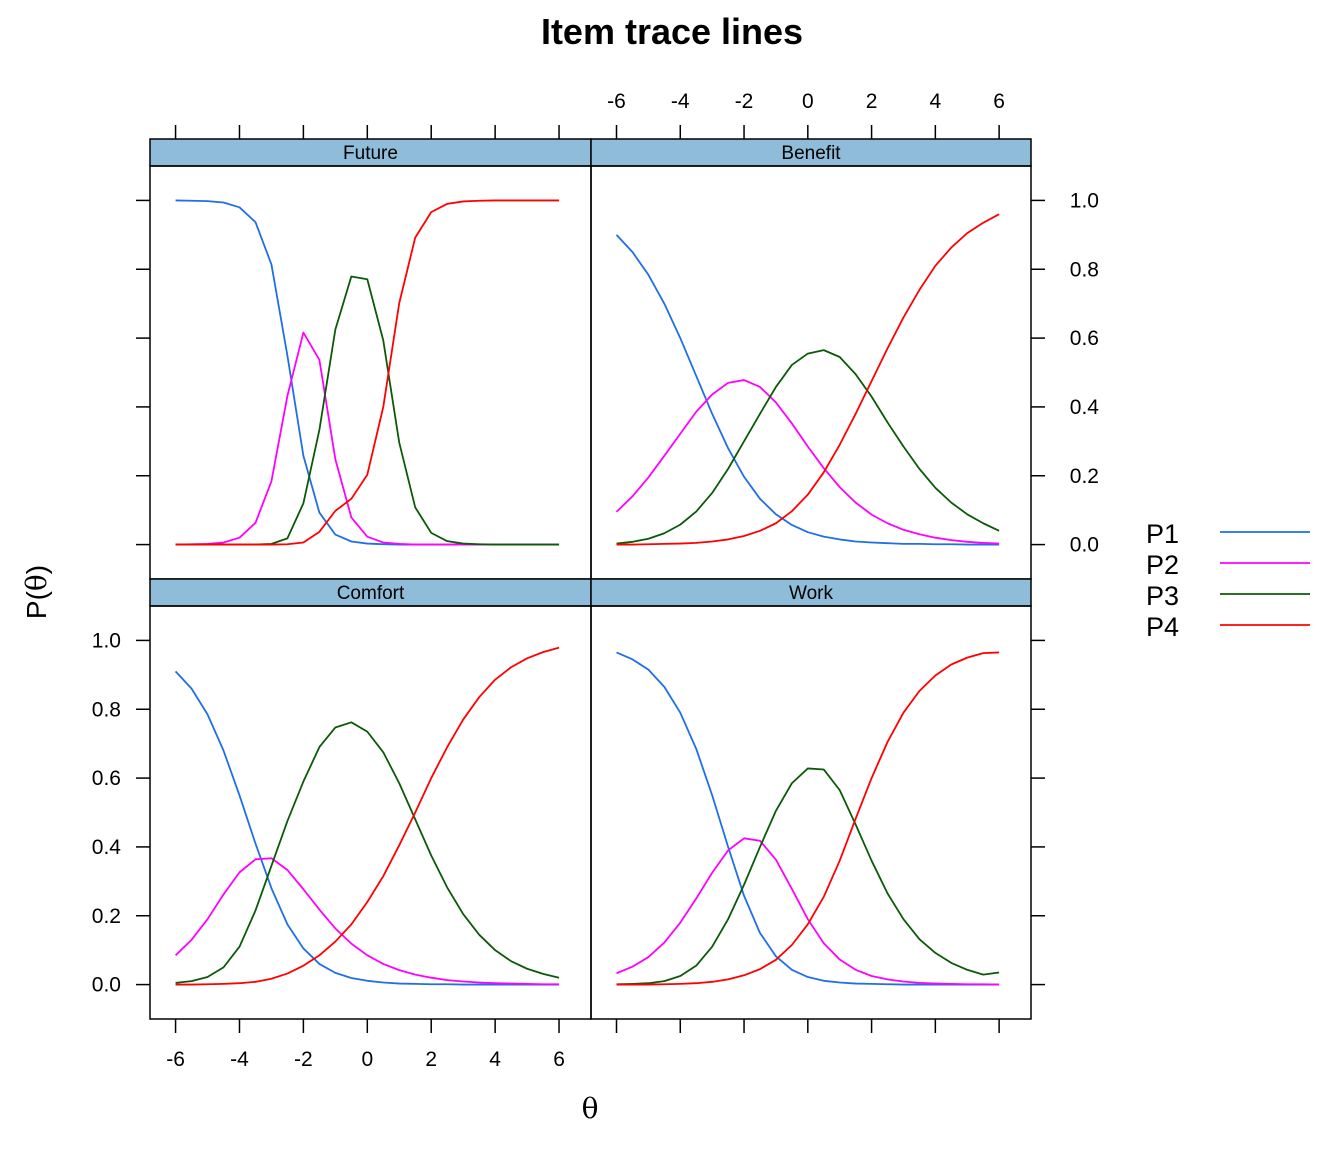 This screenshot has width=1344, height=1152. I want to click on y-axis-label: P(θ), so click(36, 592).